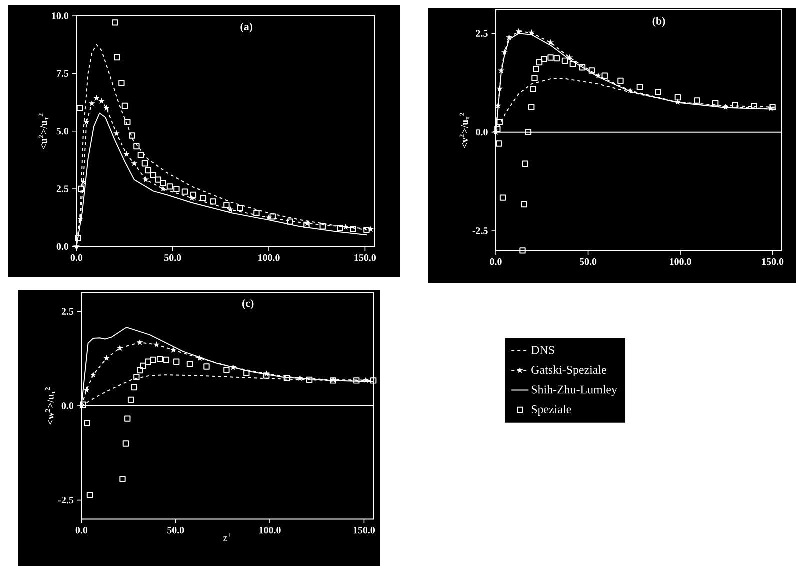 The height and width of the screenshot is (566, 796). Describe the element at coordinates (542, 350) in the screenshot. I see `legend-label: DNS` at that location.